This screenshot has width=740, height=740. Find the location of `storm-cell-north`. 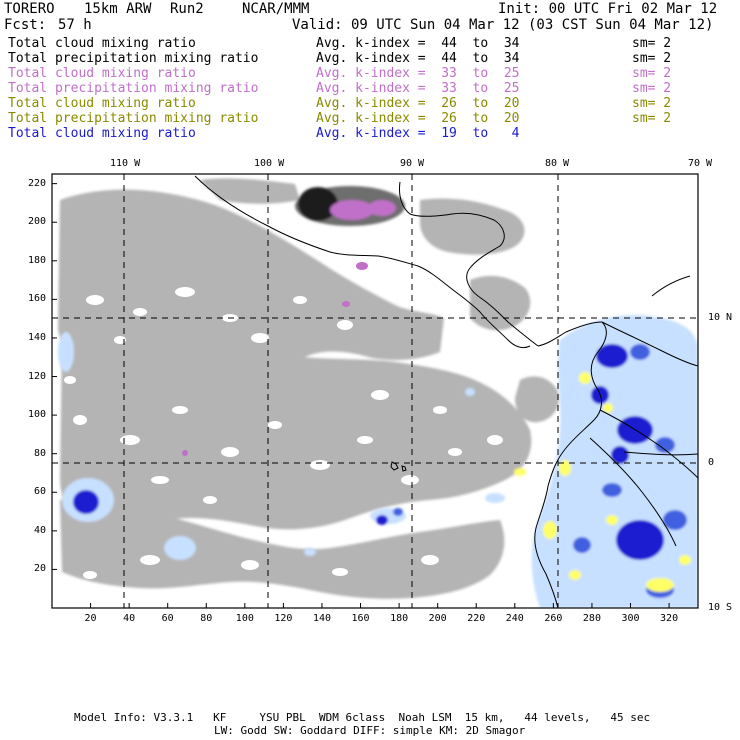

storm-cell-north is located at coordinates (350, 206).